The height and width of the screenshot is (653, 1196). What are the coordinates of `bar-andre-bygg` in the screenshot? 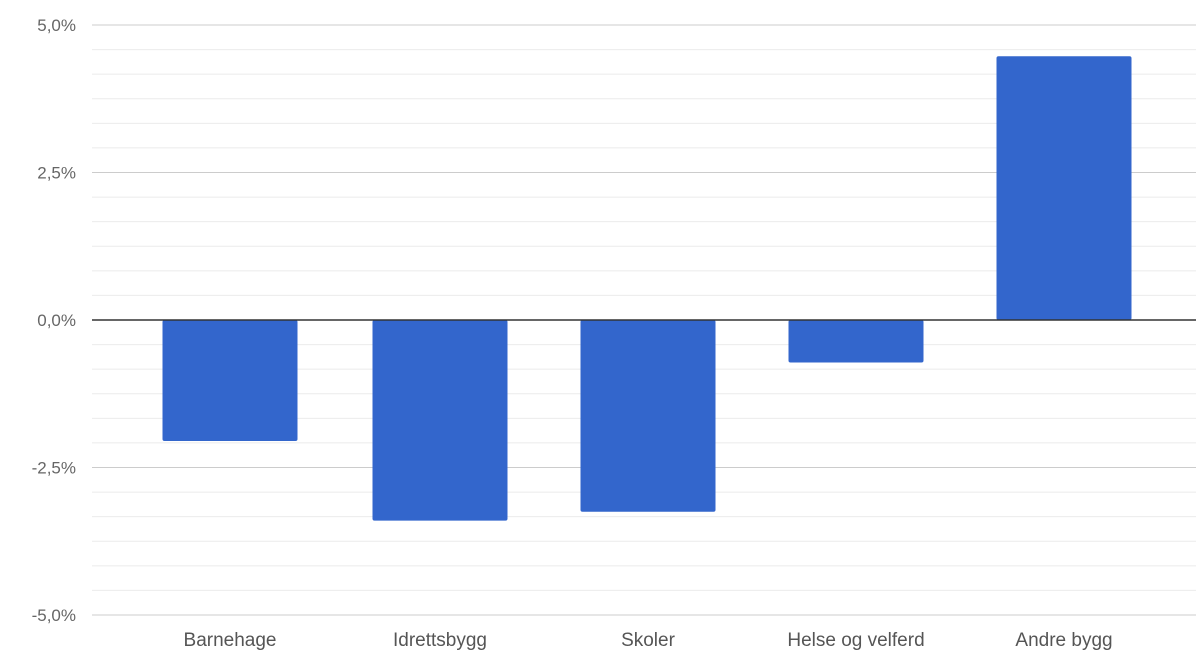 It's located at (1064, 188).